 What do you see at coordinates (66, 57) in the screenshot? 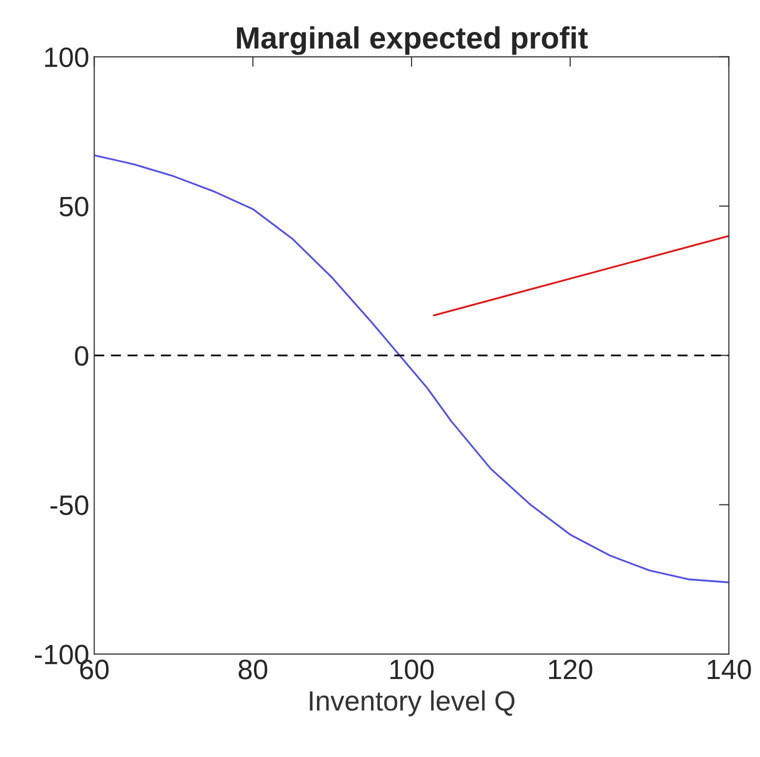
I see `y-tick-label: 100` at bounding box center [66, 57].